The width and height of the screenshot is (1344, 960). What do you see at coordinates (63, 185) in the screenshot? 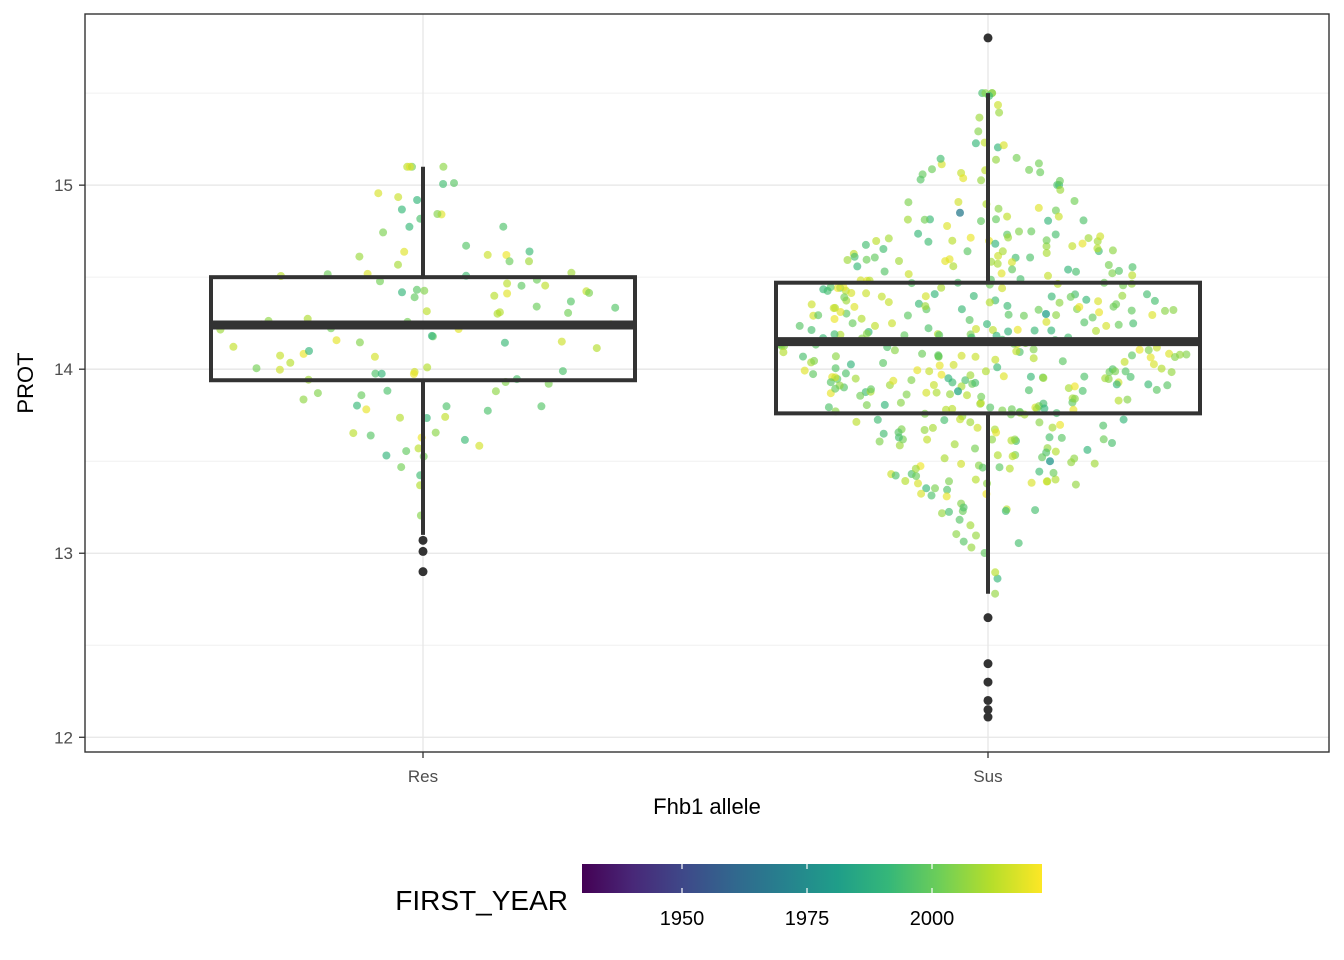
I see `y-tick-label: 15` at bounding box center [63, 185].